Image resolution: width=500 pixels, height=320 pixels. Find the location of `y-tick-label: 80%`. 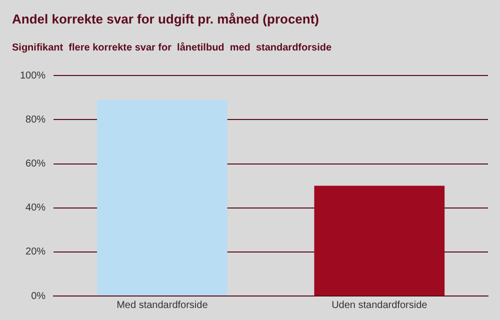

y-tick-label: 80% is located at coordinates (36, 120).